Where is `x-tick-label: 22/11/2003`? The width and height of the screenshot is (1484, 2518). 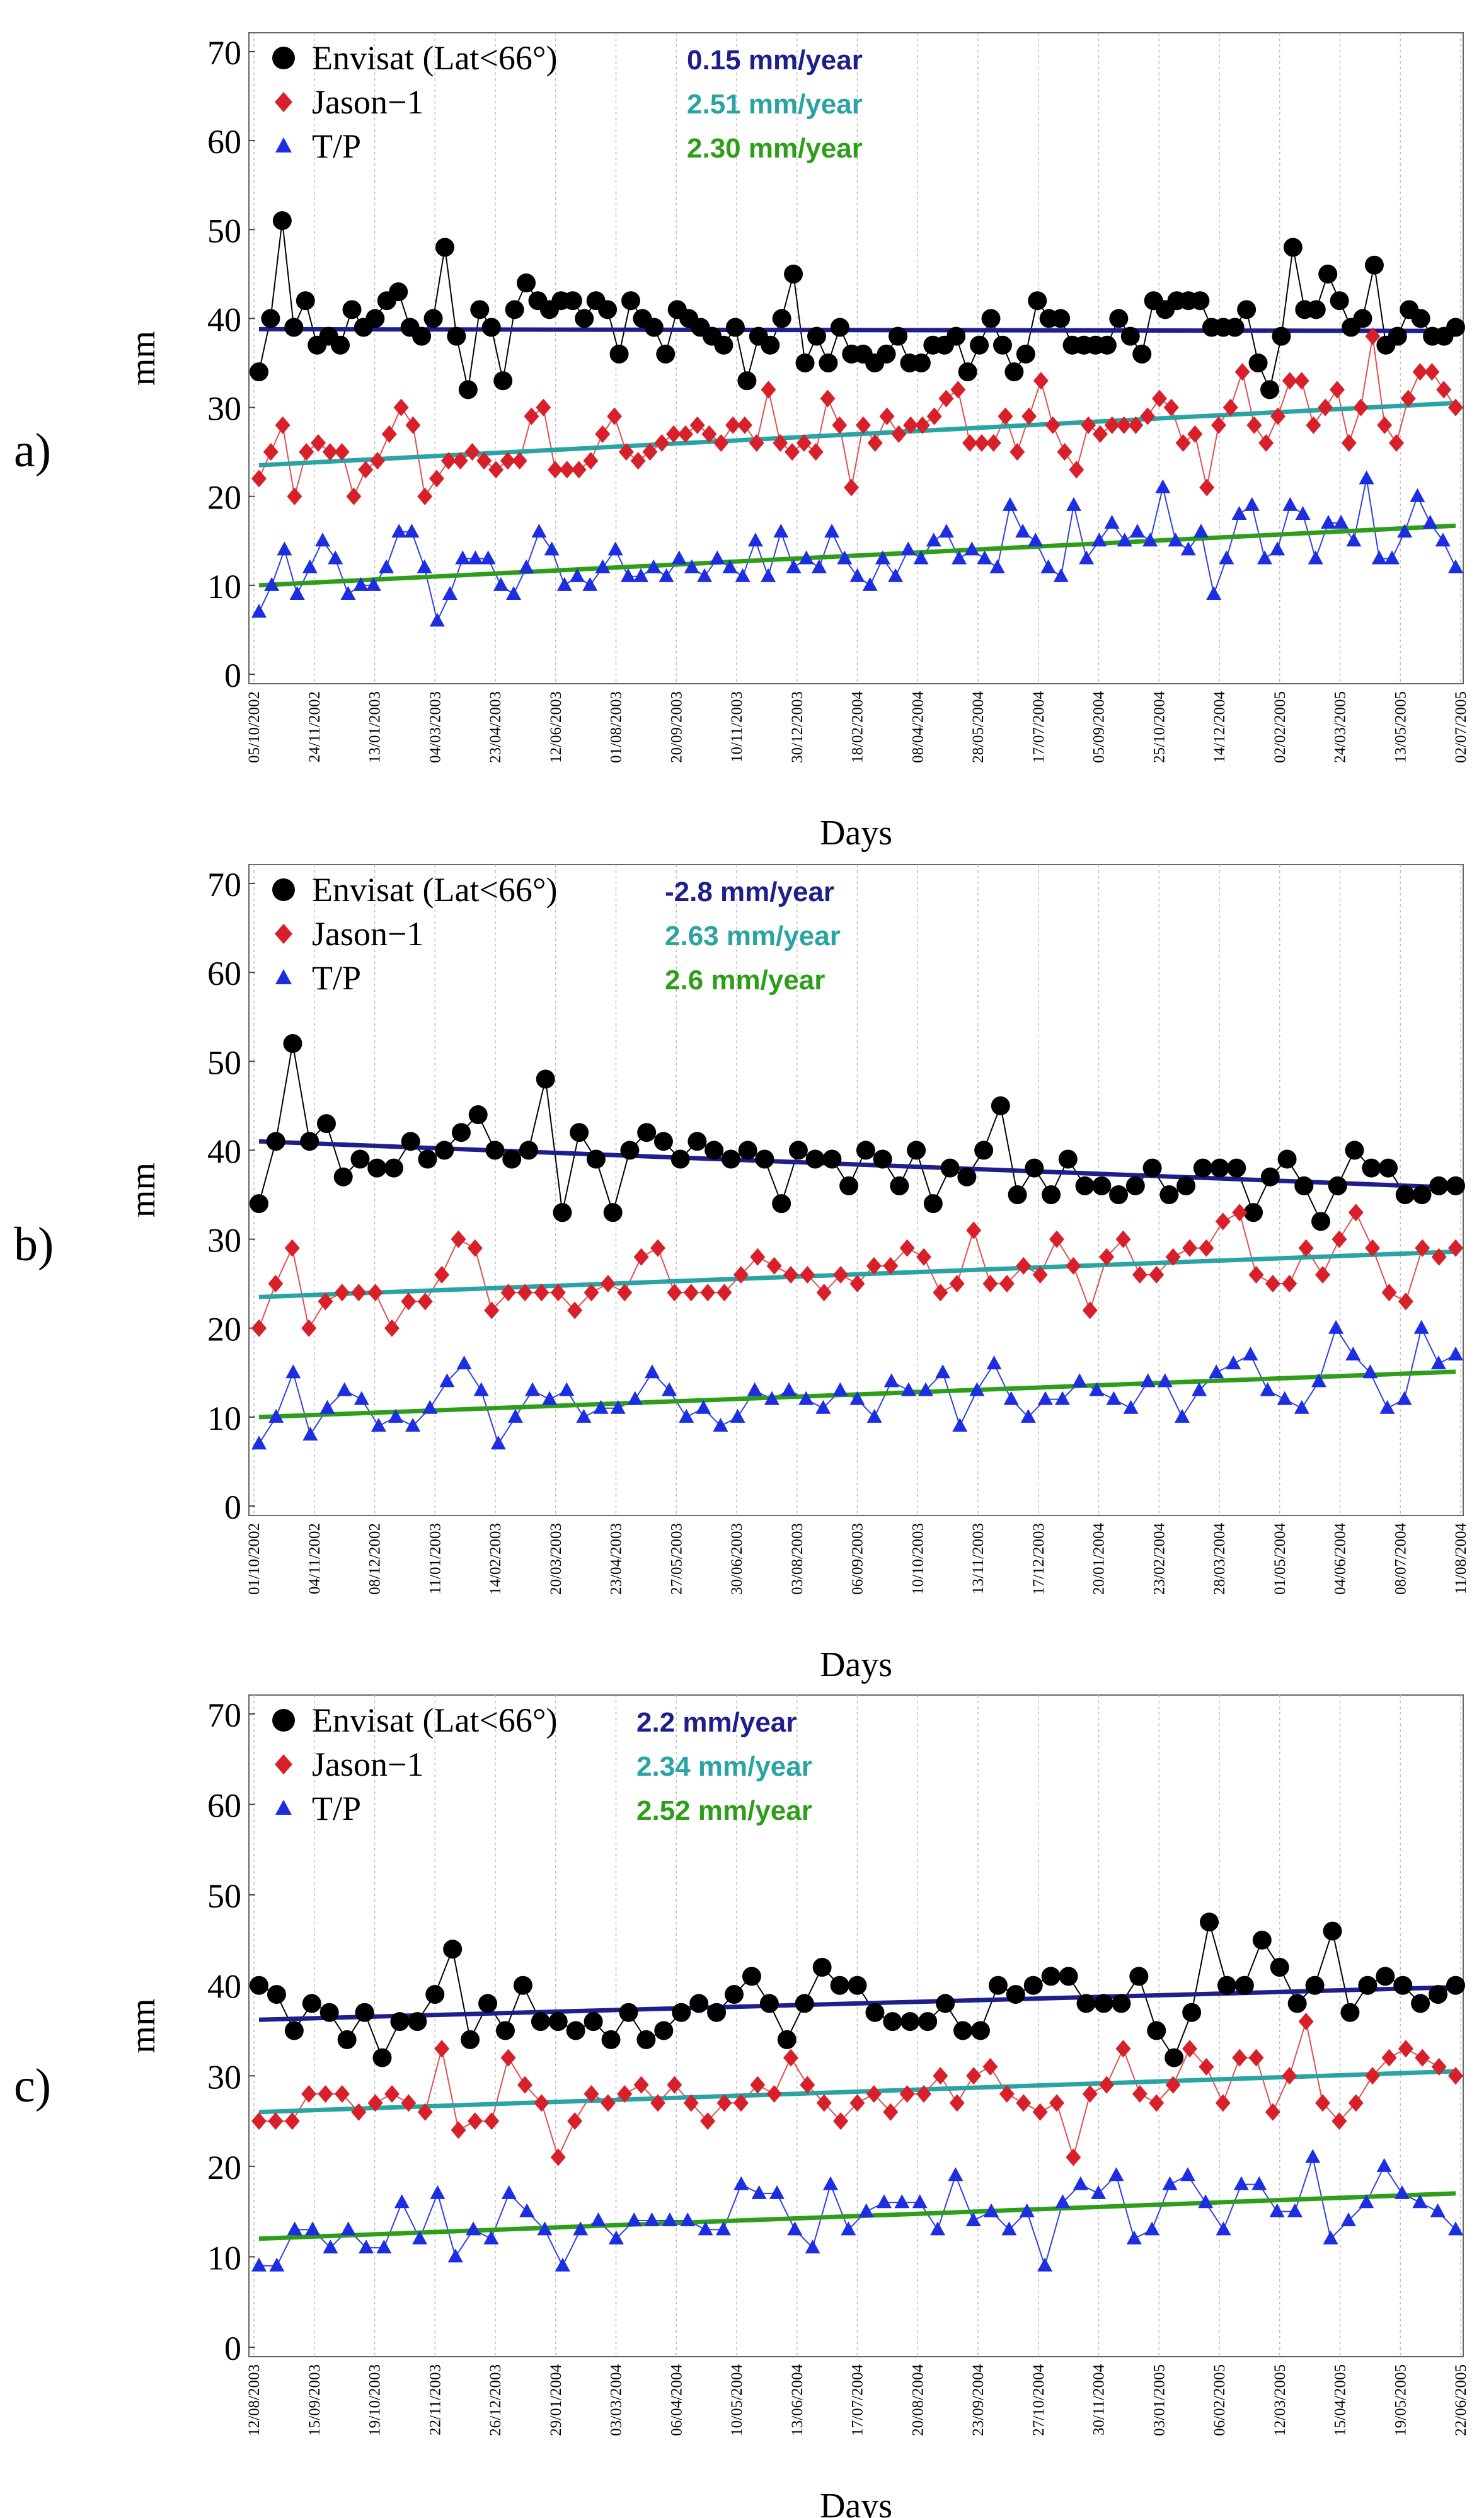 x-tick-label: 22/11/2003 is located at coordinates (435, 2399).